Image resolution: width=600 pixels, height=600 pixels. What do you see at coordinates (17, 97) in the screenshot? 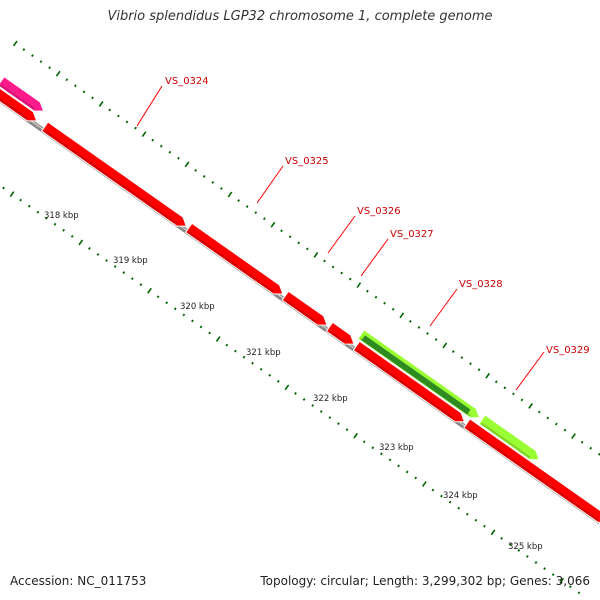
I see `gene-arrow-pink-shade` at bounding box center [17, 97].